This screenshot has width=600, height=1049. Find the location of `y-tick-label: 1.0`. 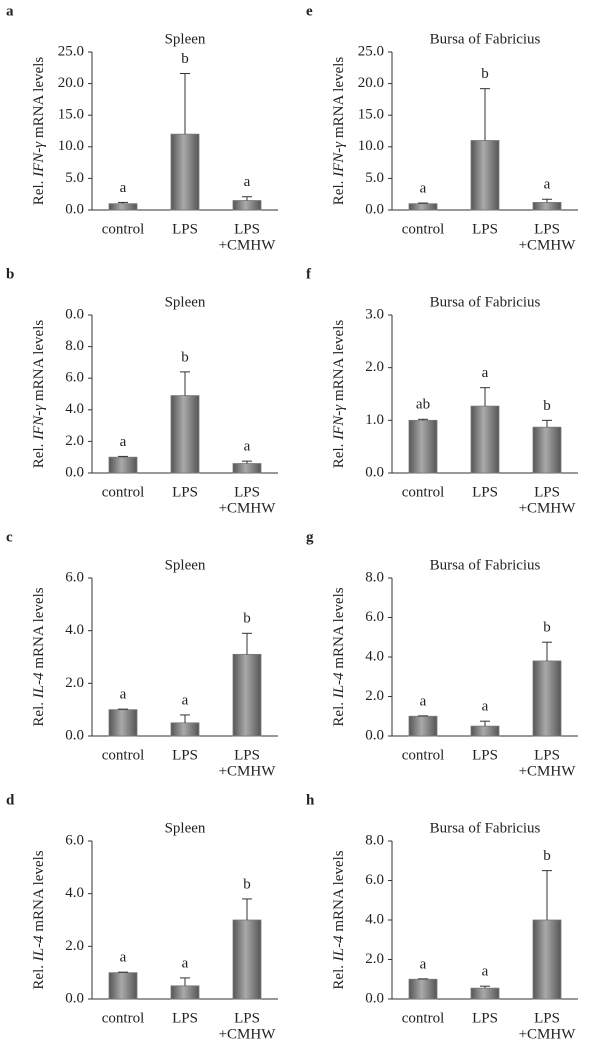

y-tick-label: 1.0 is located at coordinates (374, 420).